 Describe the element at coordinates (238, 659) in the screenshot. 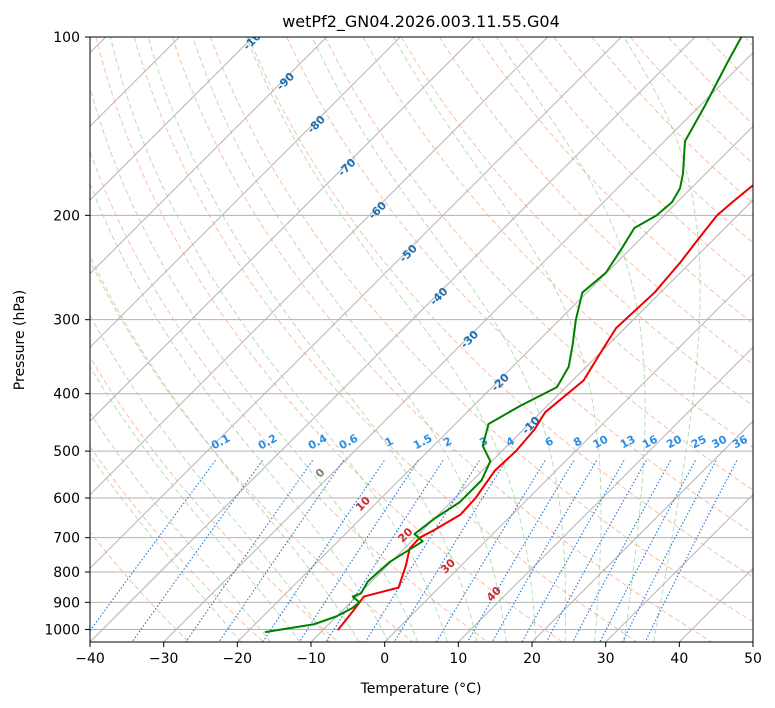

I see `x-tick-label: −20` at that location.